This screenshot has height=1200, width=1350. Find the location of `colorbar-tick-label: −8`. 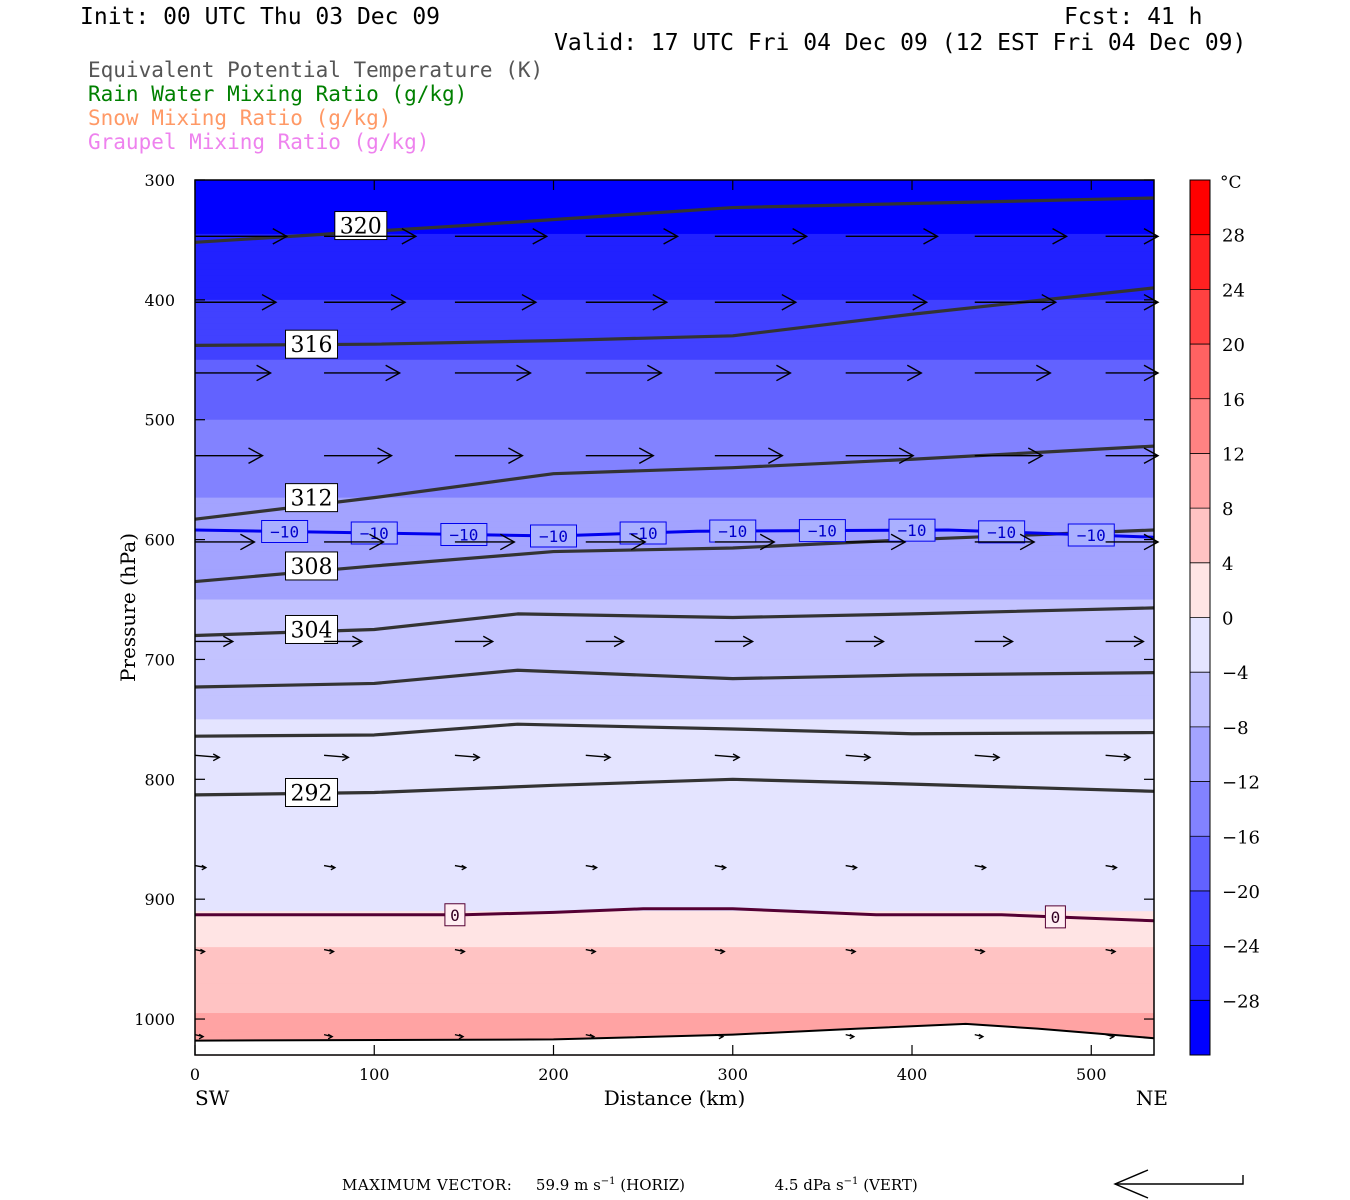

colorbar-tick-label: −8 is located at coordinates (1235, 728).